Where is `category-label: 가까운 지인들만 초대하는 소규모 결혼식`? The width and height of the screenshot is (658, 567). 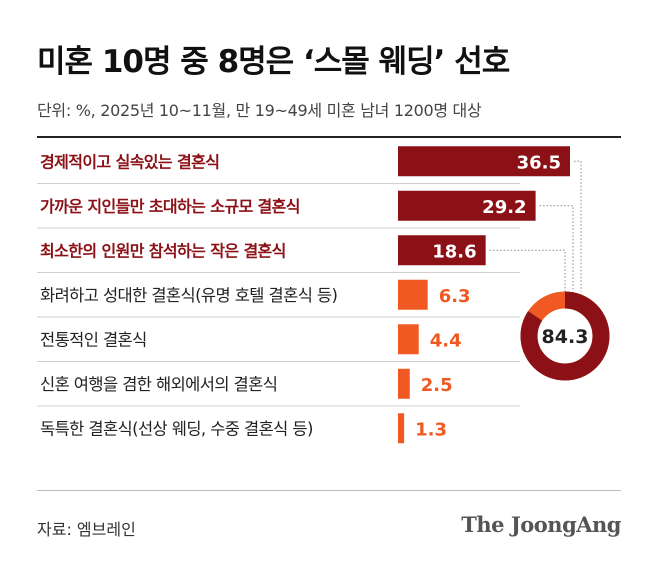
category-label: 가까운 지인들만 초대하는 소규모 결혼식 is located at coordinates (170, 206).